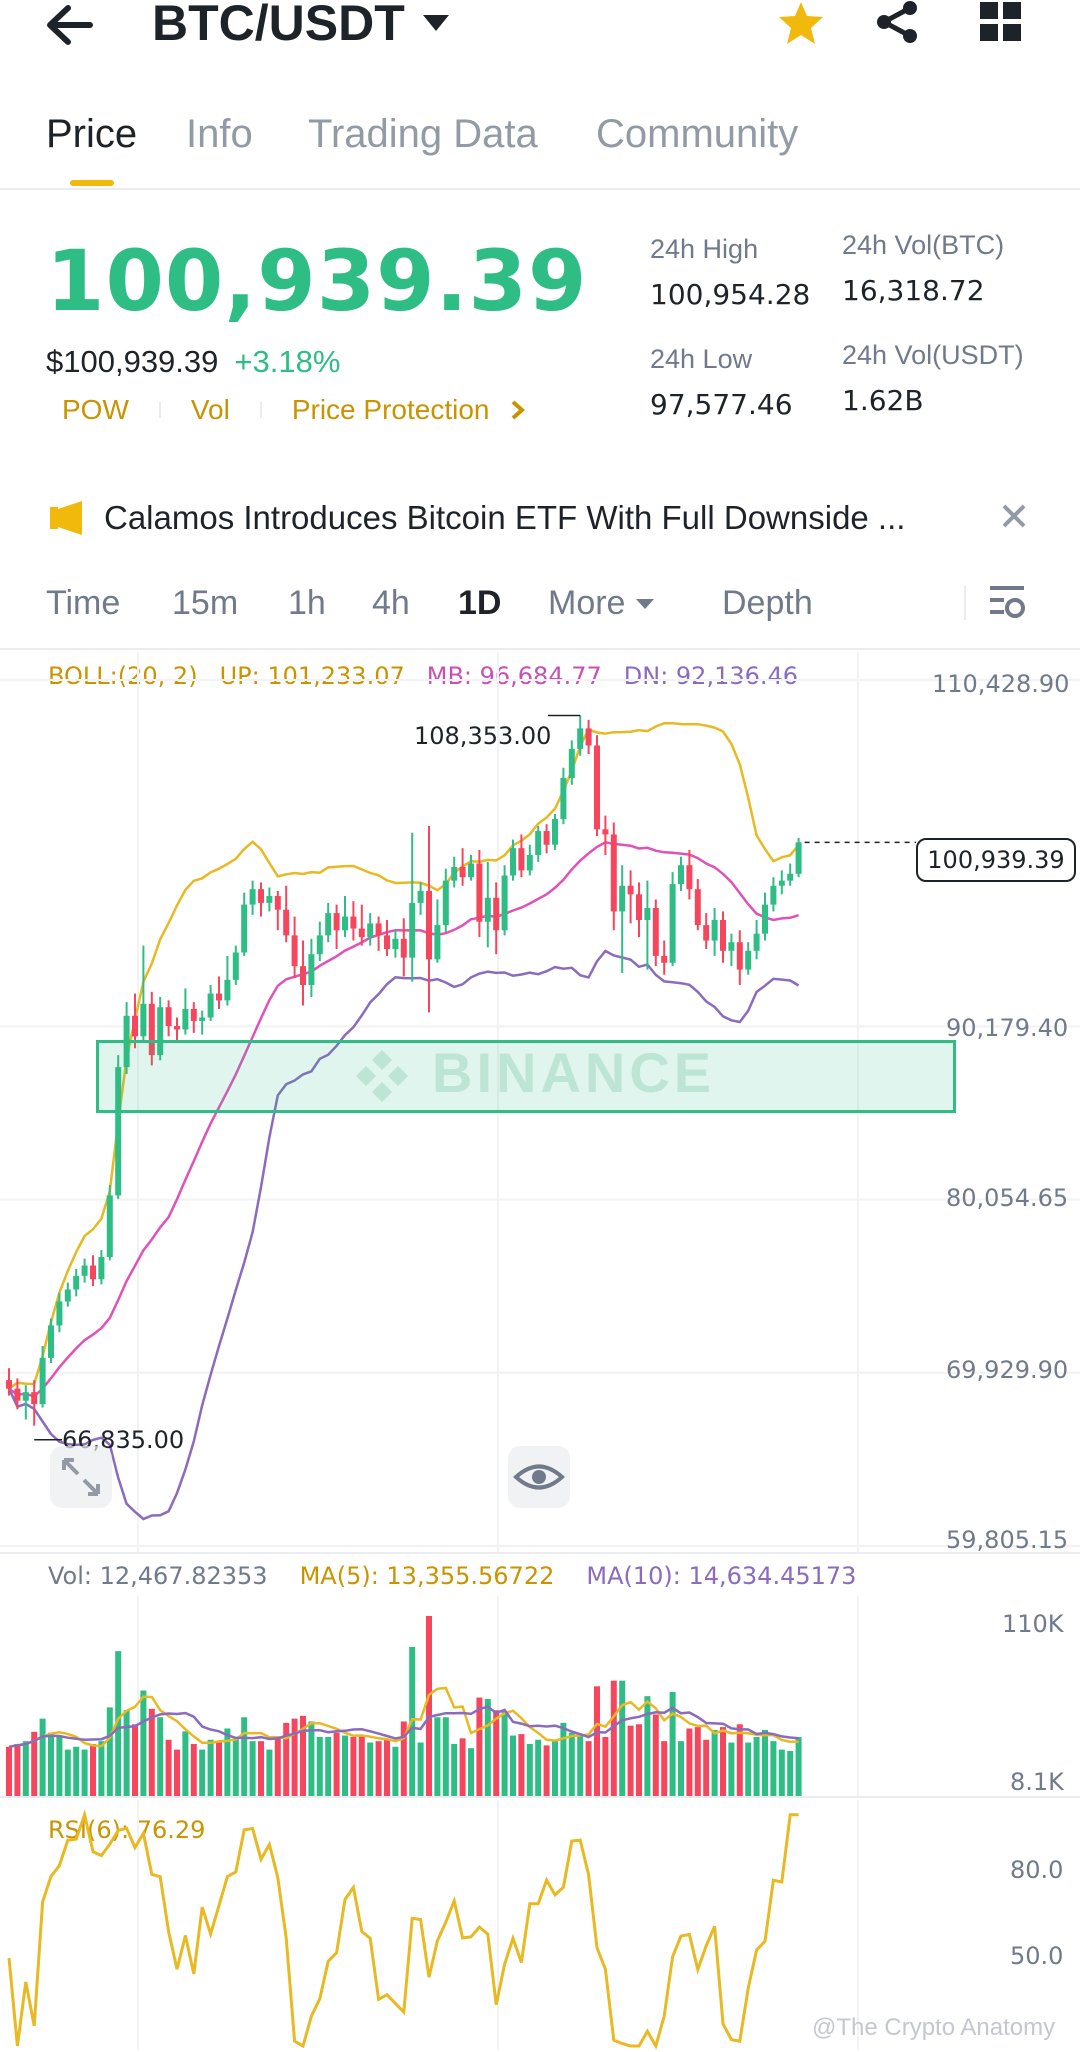  What do you see at coordinates (897, 24) in the screenshot?
I see `share-button` at bounding box center [897, 24].